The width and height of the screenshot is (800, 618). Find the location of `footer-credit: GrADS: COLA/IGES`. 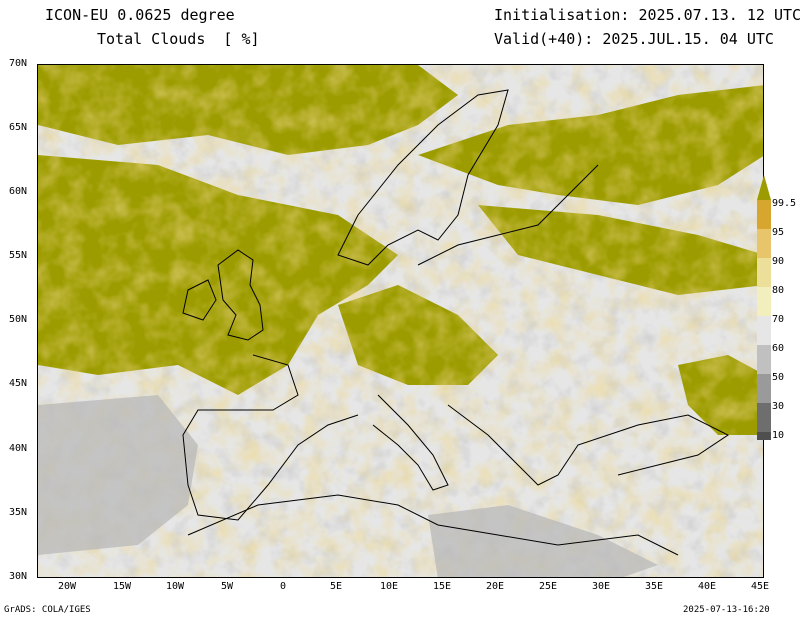

footer-credit: GrADS: COLA/IGES is located at coordinates (47, 610).